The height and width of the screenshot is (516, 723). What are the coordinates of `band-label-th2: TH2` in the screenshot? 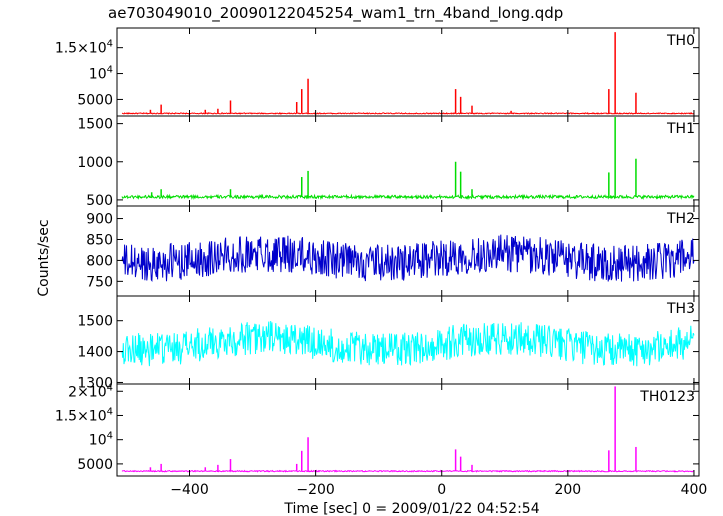 It's located at (680, 219).